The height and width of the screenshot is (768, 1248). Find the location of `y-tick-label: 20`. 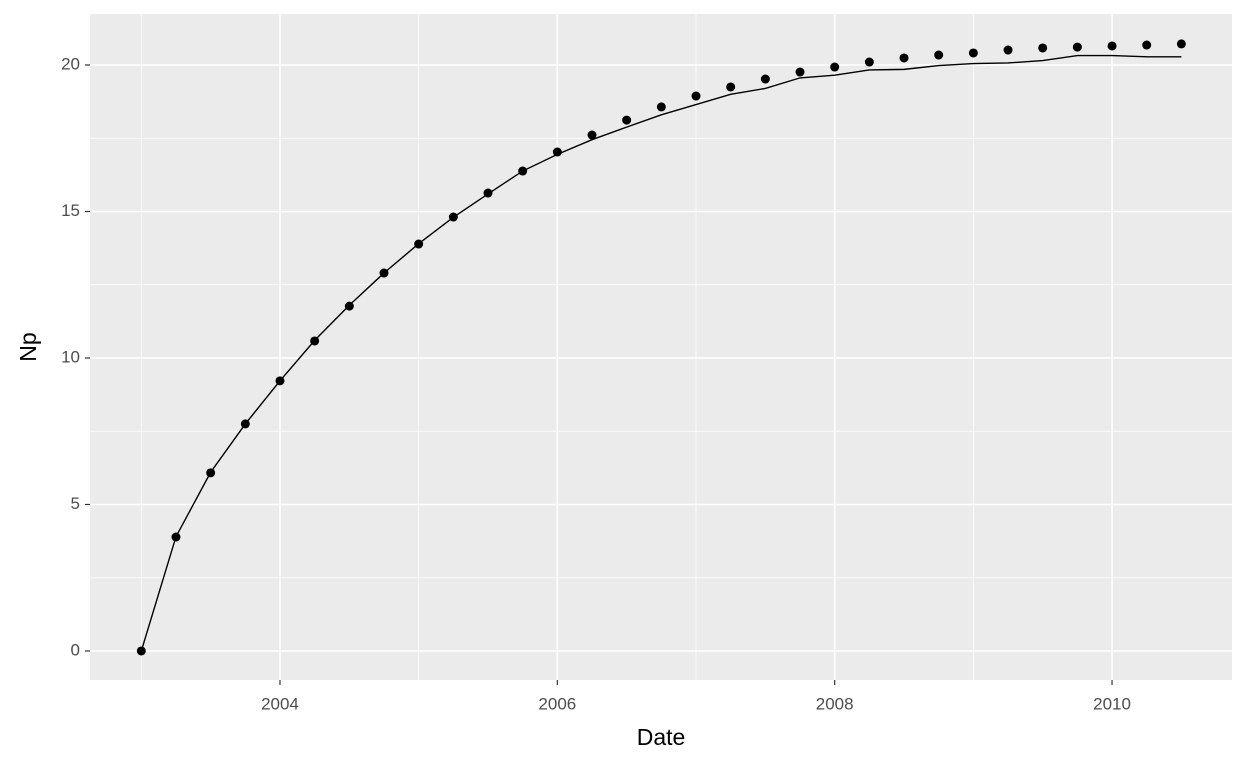

y-tick-label: 20 is located at coordinates (70, 63).